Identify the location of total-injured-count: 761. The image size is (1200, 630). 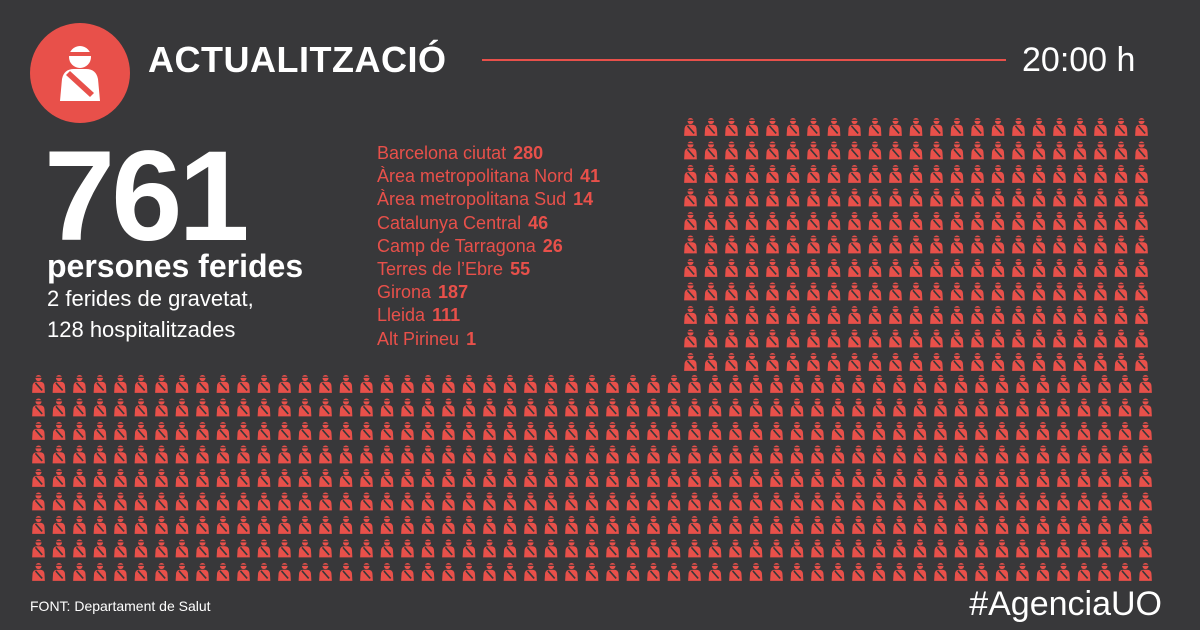
(147, 196).